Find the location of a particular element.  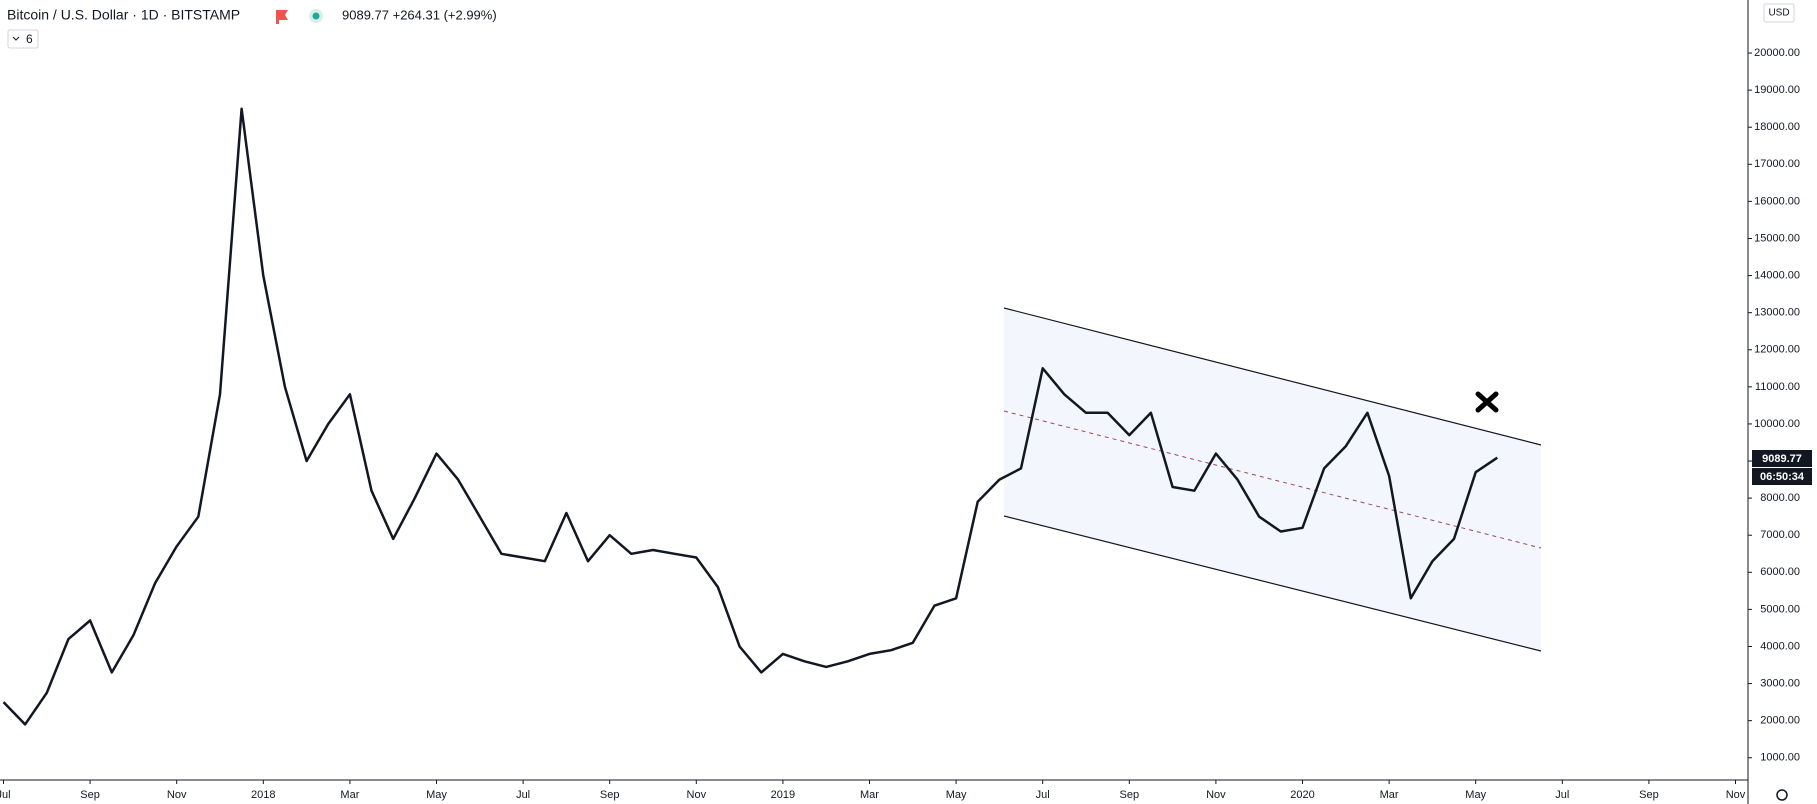

flag-icon is located at coordinates (282, 17).